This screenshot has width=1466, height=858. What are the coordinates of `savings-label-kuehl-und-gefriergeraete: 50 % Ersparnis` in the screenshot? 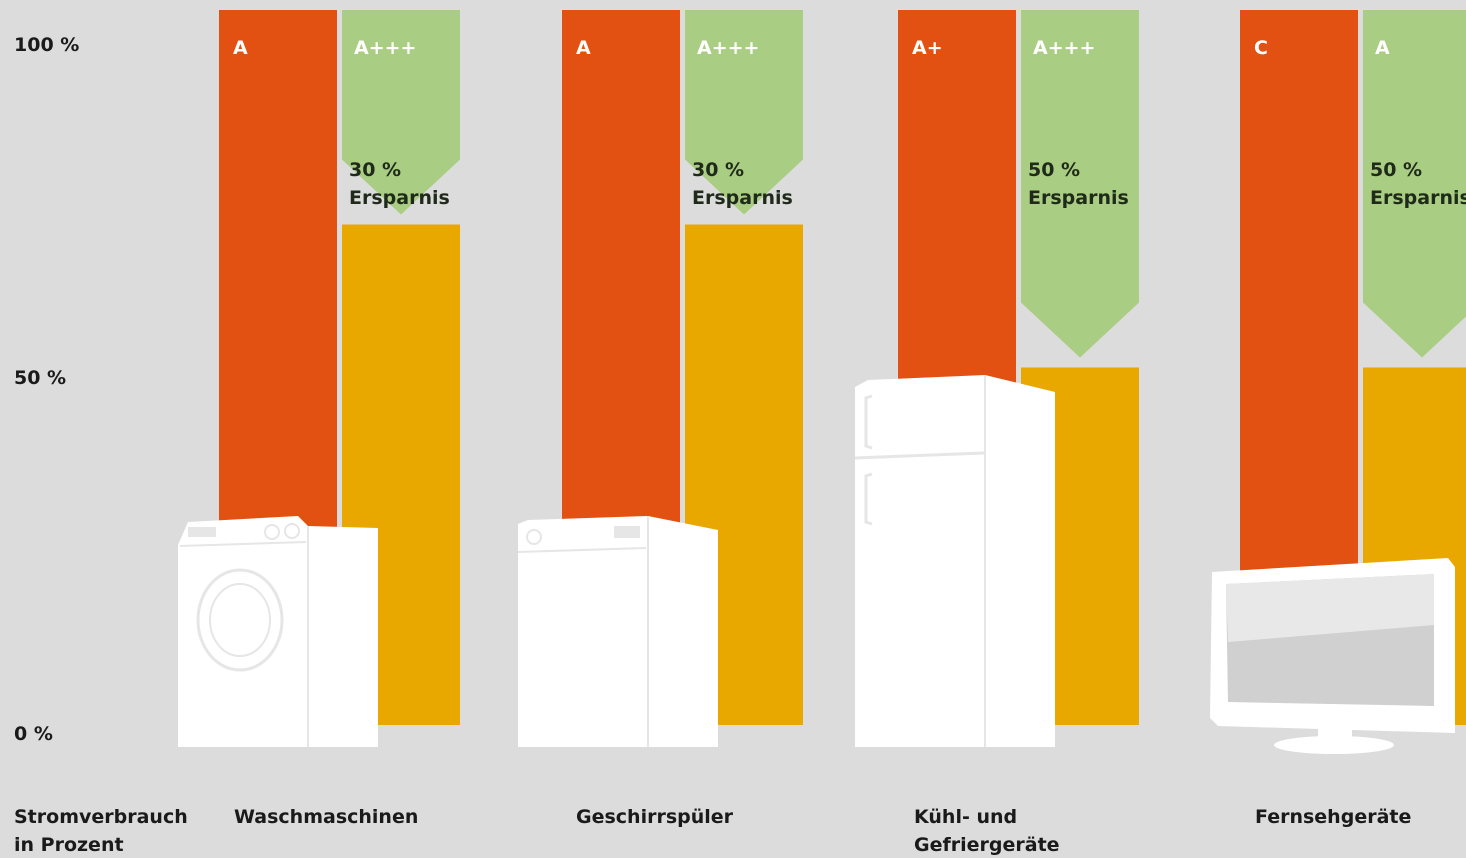 It's located at (1078, 184).